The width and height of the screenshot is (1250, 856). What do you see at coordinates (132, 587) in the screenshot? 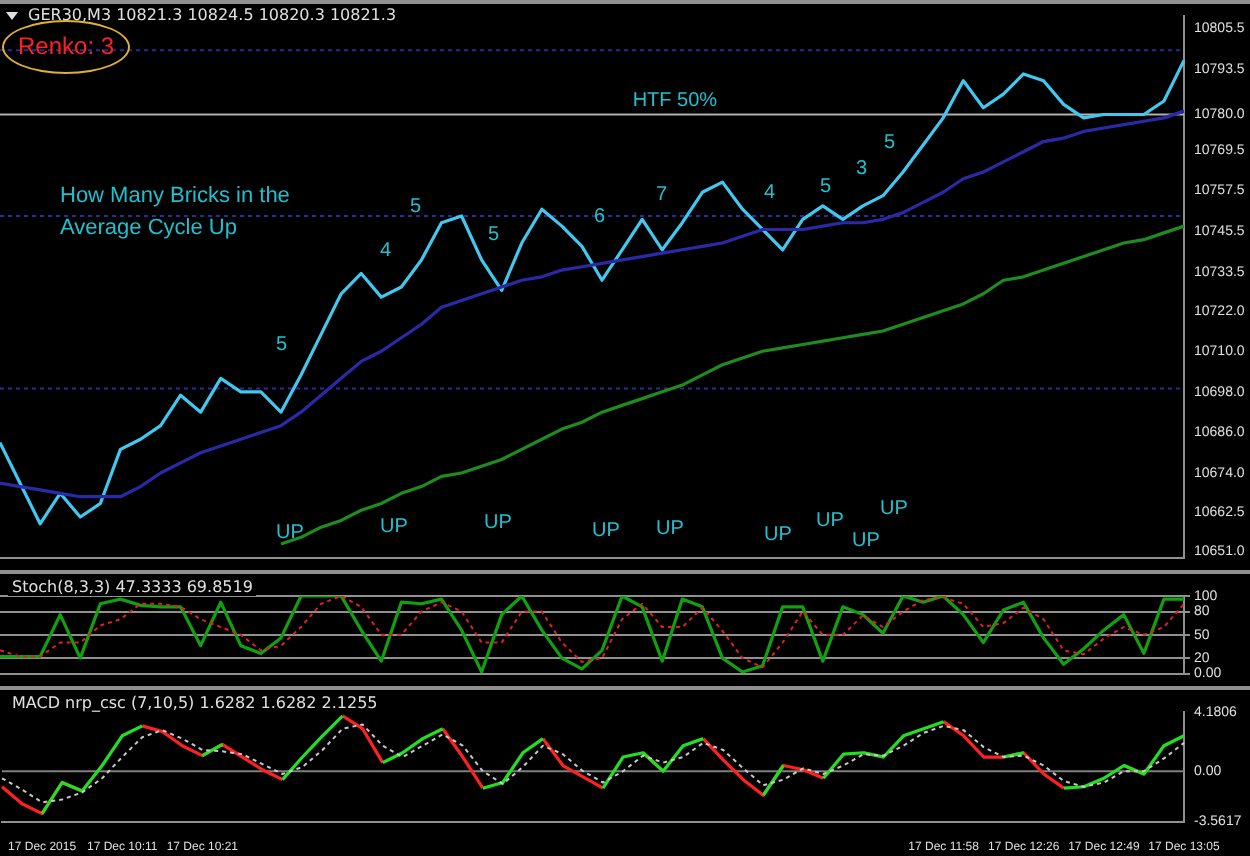
I see `chart-title: Stoch(8,3,3) 47.3333 69.8519` at bounding box center [132, 587].